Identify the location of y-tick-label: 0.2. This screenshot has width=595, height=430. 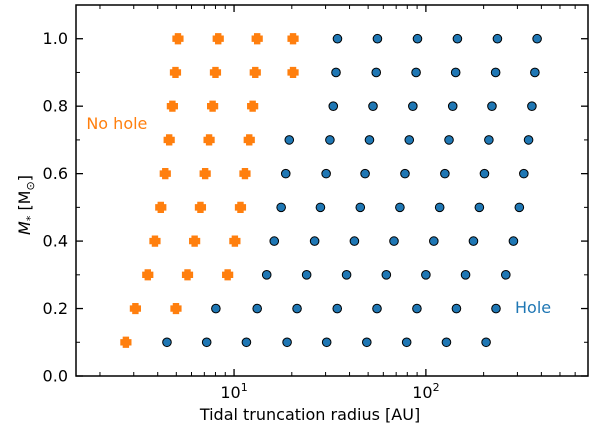
(55, 308).